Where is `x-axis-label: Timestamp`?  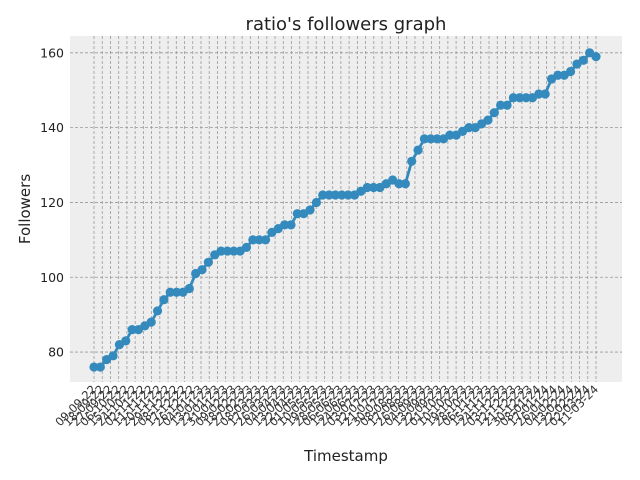 x-axis-label: Timestamp is located at coordinates (345, 456).